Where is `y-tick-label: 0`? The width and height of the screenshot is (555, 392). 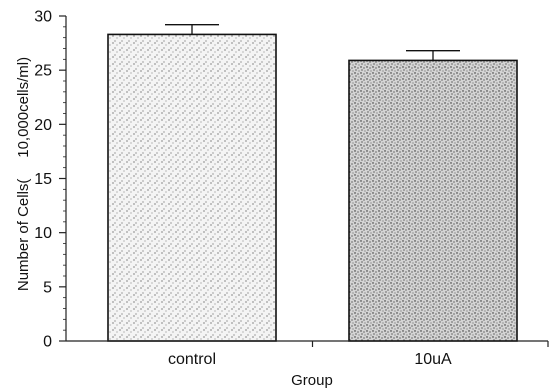 y-tick-label: 0 is located at coordinates (47, 342).